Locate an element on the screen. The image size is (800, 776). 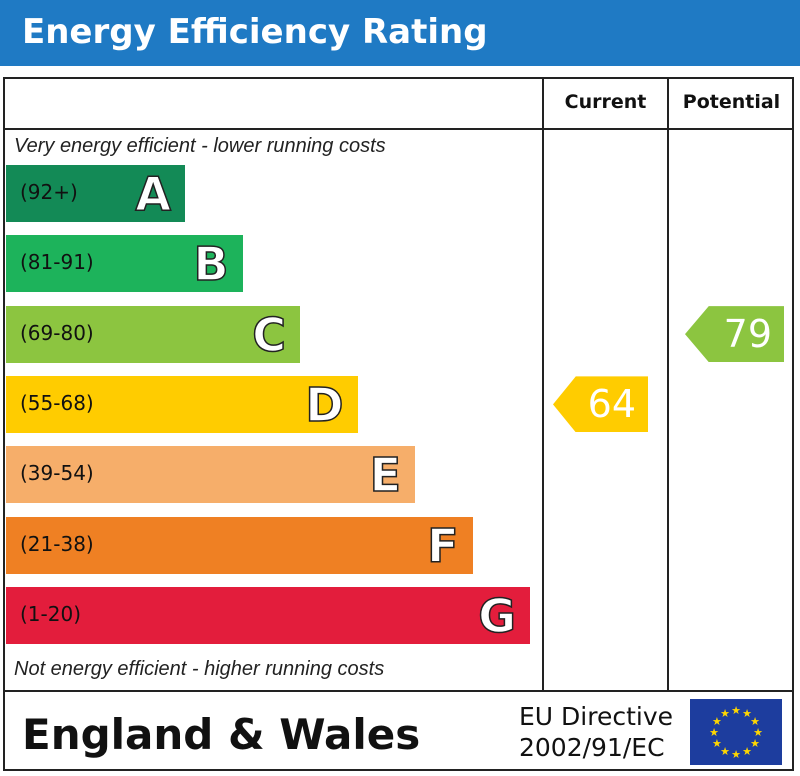
band-d-range: (55-68) is located at coordinates (57, 402).